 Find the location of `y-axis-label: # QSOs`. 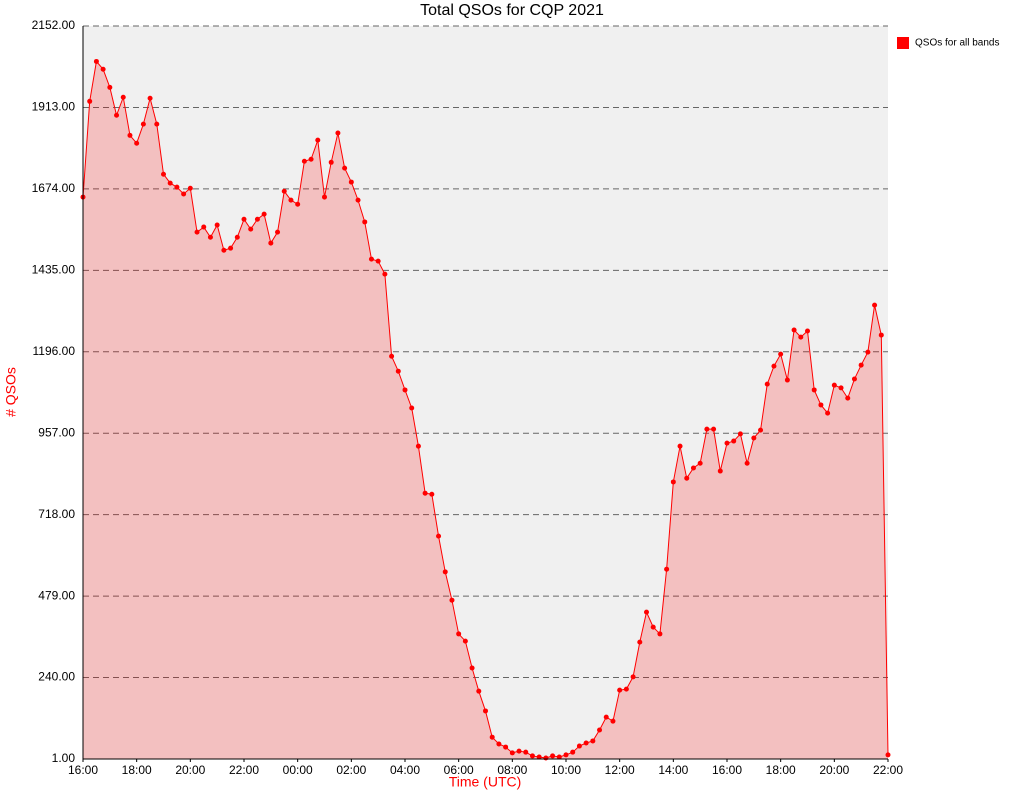

y-axis-label: # QSOs is located at coordinates (11, 392).